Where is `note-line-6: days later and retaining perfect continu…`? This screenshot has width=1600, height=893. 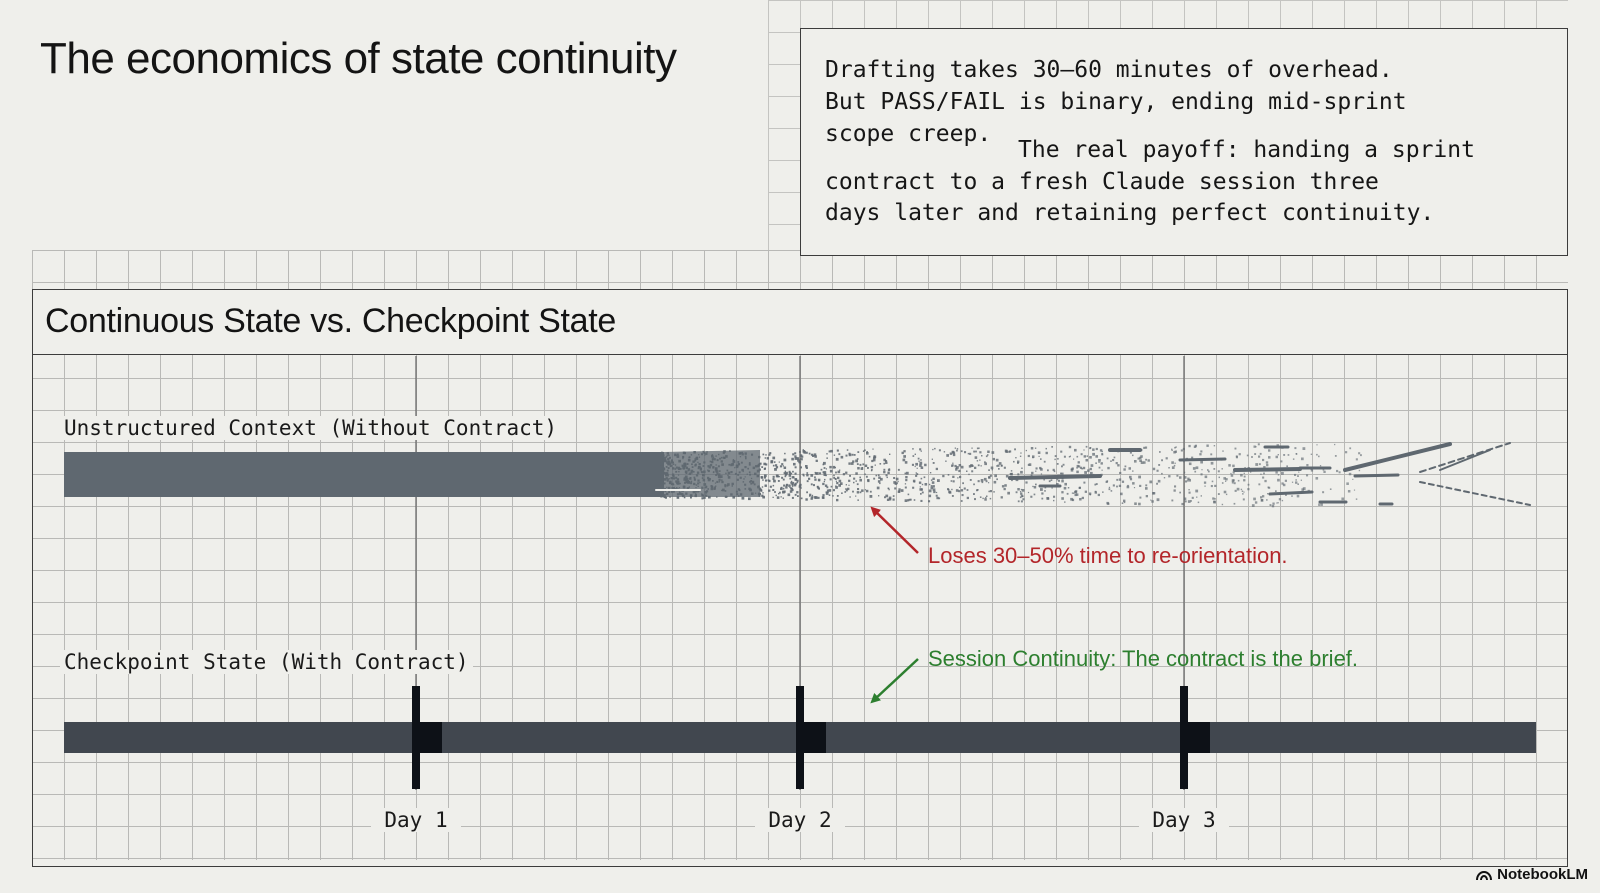 note-line-6: days later and retaining perfect continu… is located at coordinates (1130, 213).